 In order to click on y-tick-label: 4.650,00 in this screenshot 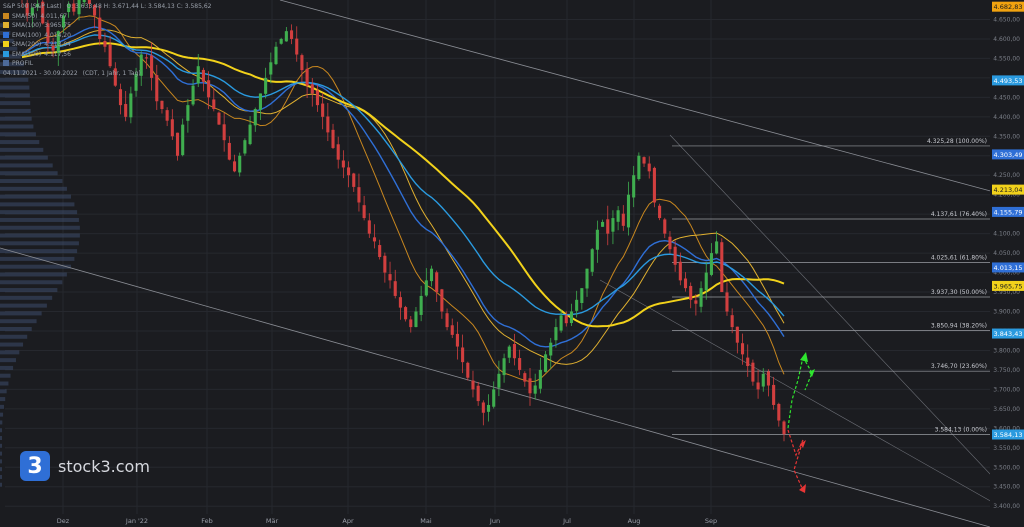, I will do `click(1006, 19)`.